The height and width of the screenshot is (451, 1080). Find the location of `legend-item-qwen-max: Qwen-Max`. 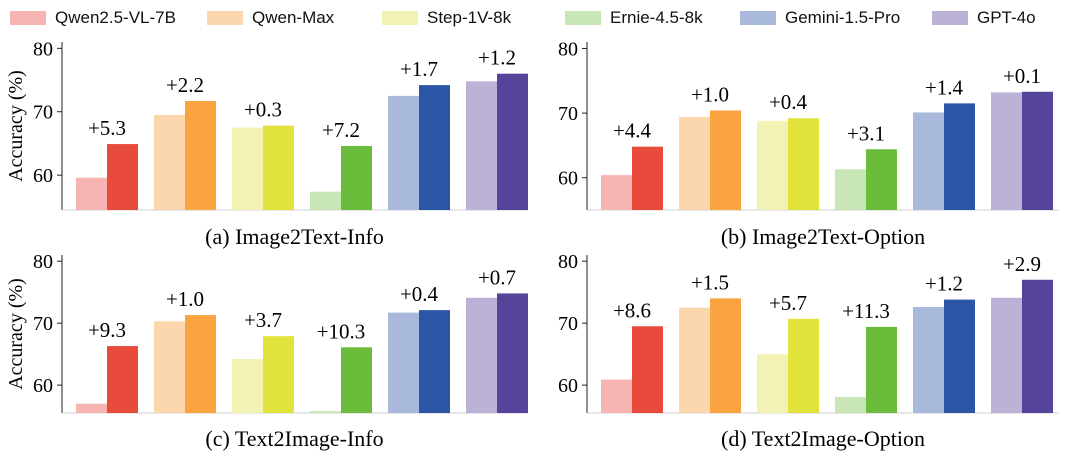

legend-item-qwen-max: Qwen-Max is located at coordinates (270, 18).